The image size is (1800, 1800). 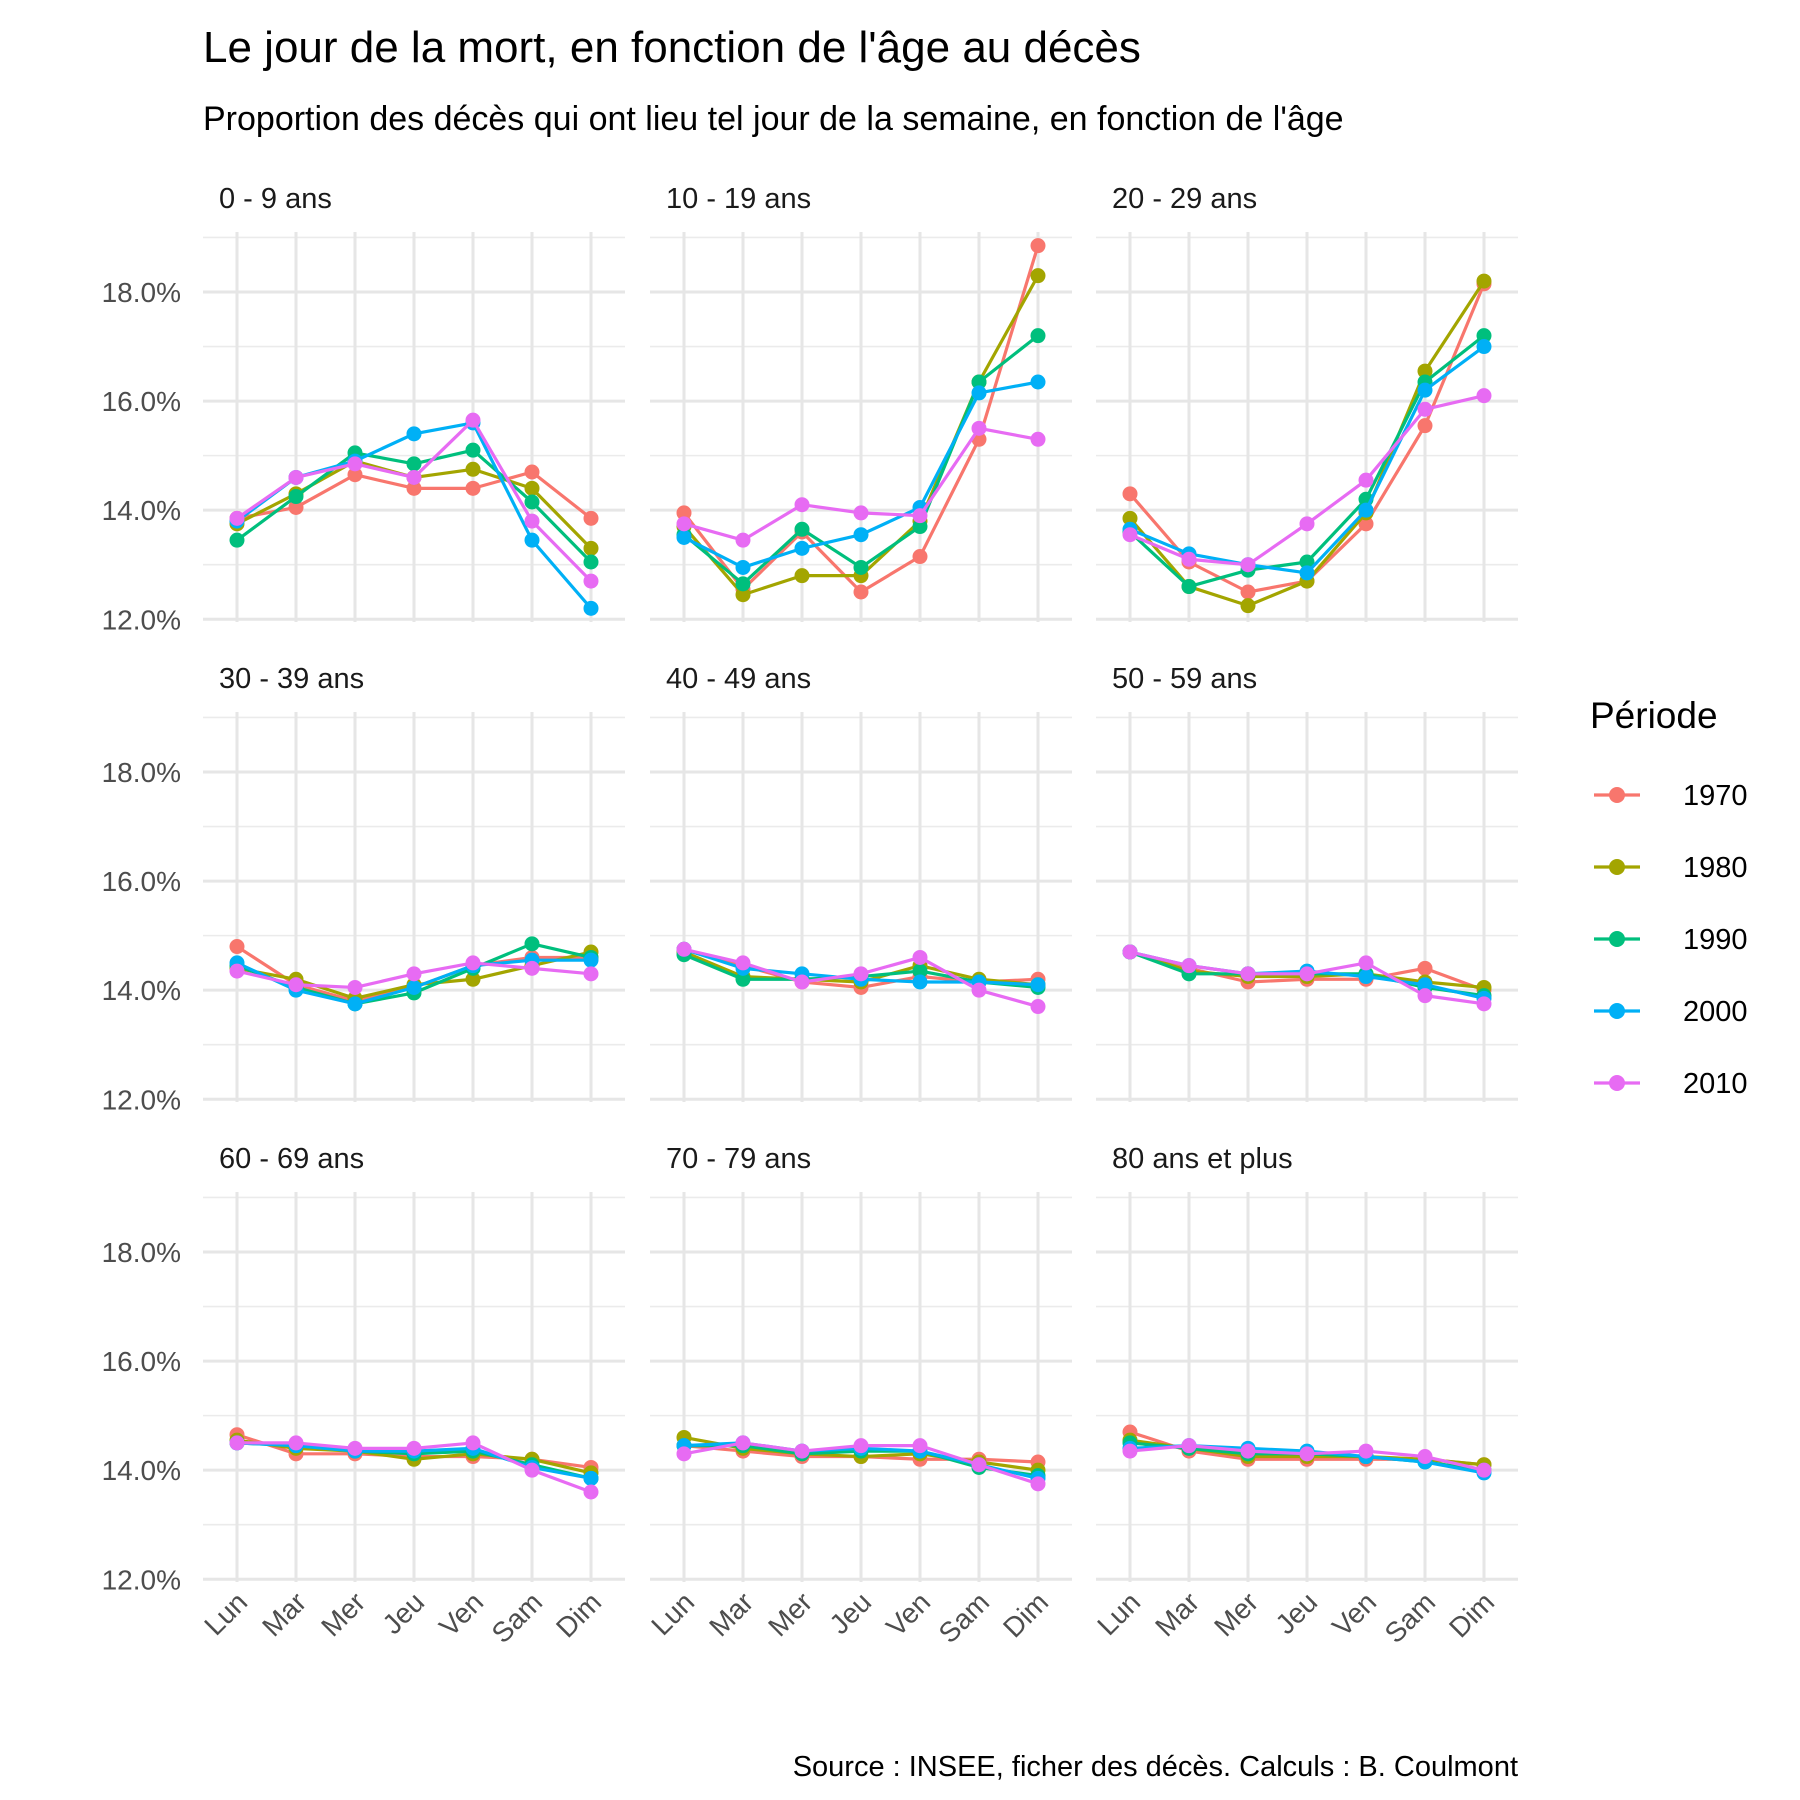 I want to click on data-point-1980-lun, so click(x=1130, y=518).